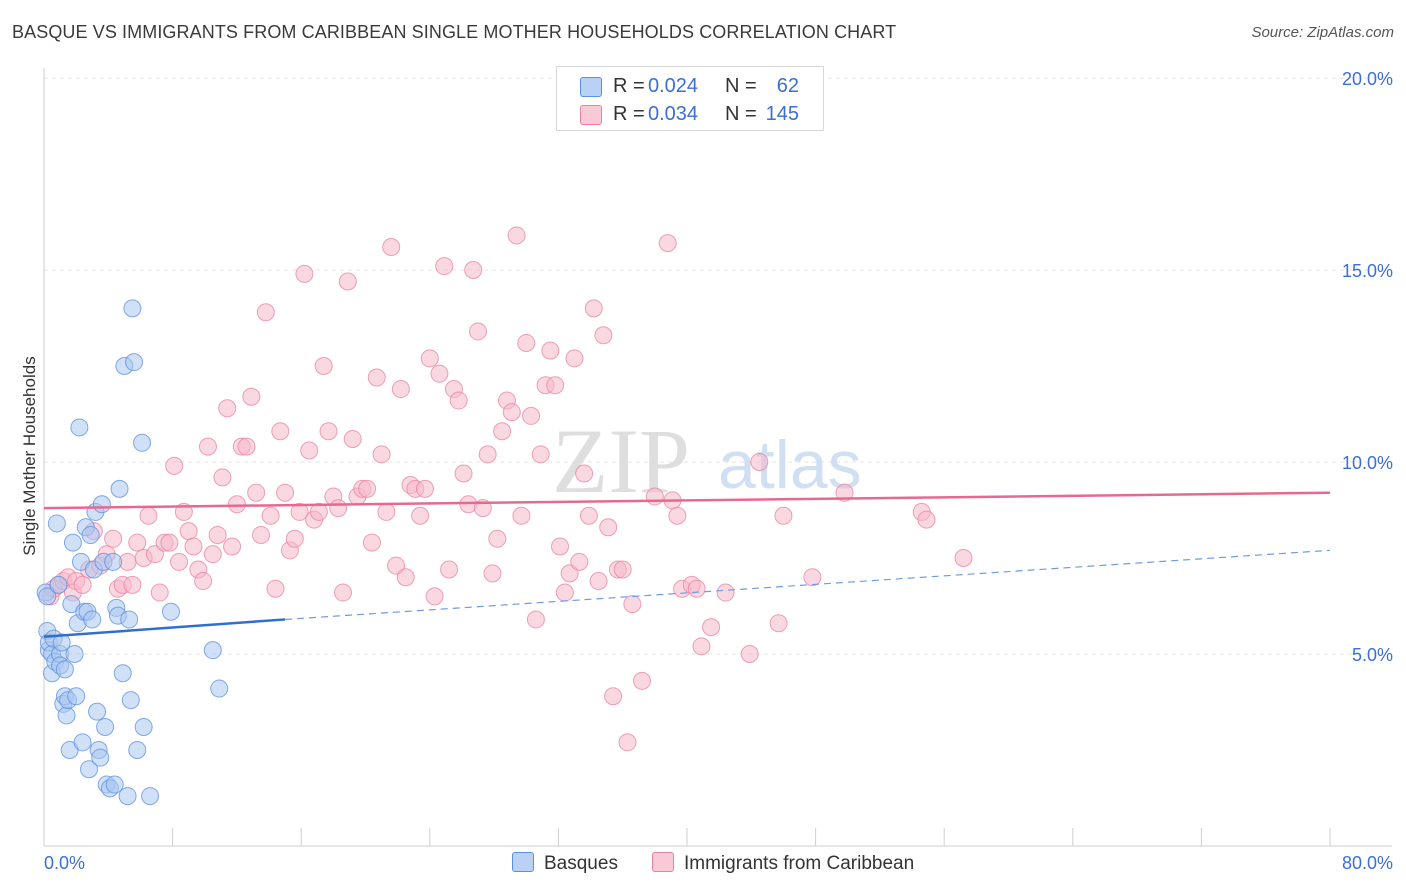 The height and width of the screenshot is (892, 1406). What do you see at coordinates (523, 862) in the screenshot?
I see `legend-swatch-basques` at bounding box center [523, 862].